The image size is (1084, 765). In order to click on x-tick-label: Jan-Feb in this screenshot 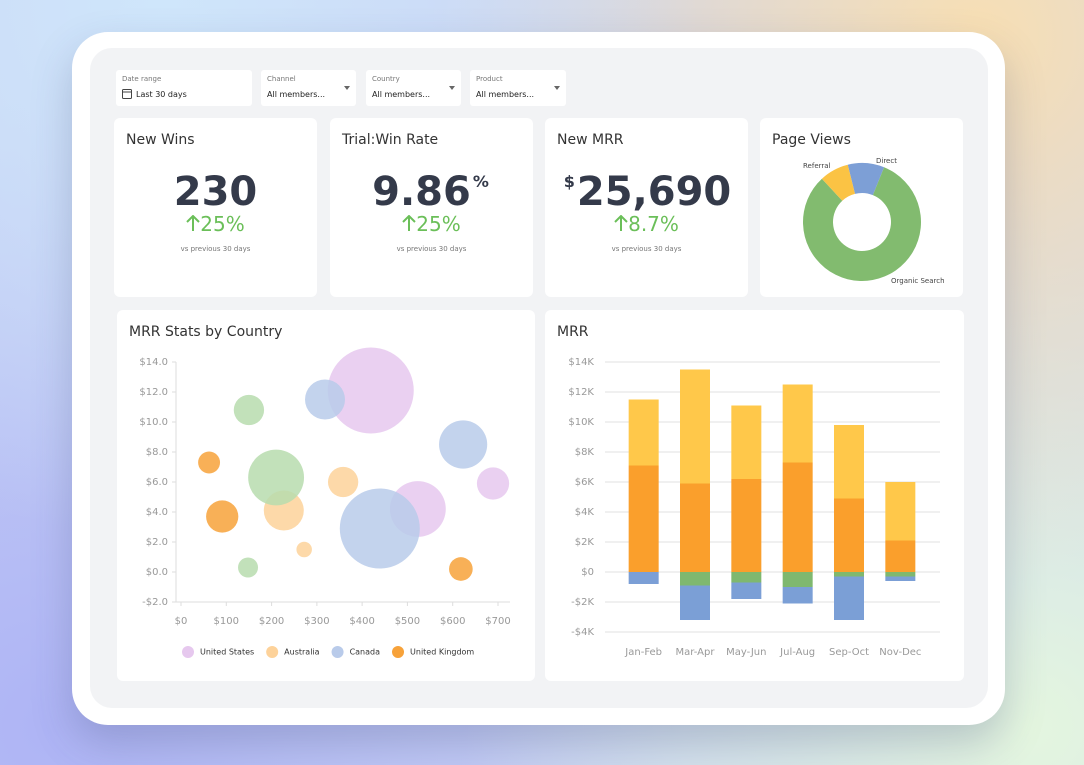, I will do `click(643, 652)`.